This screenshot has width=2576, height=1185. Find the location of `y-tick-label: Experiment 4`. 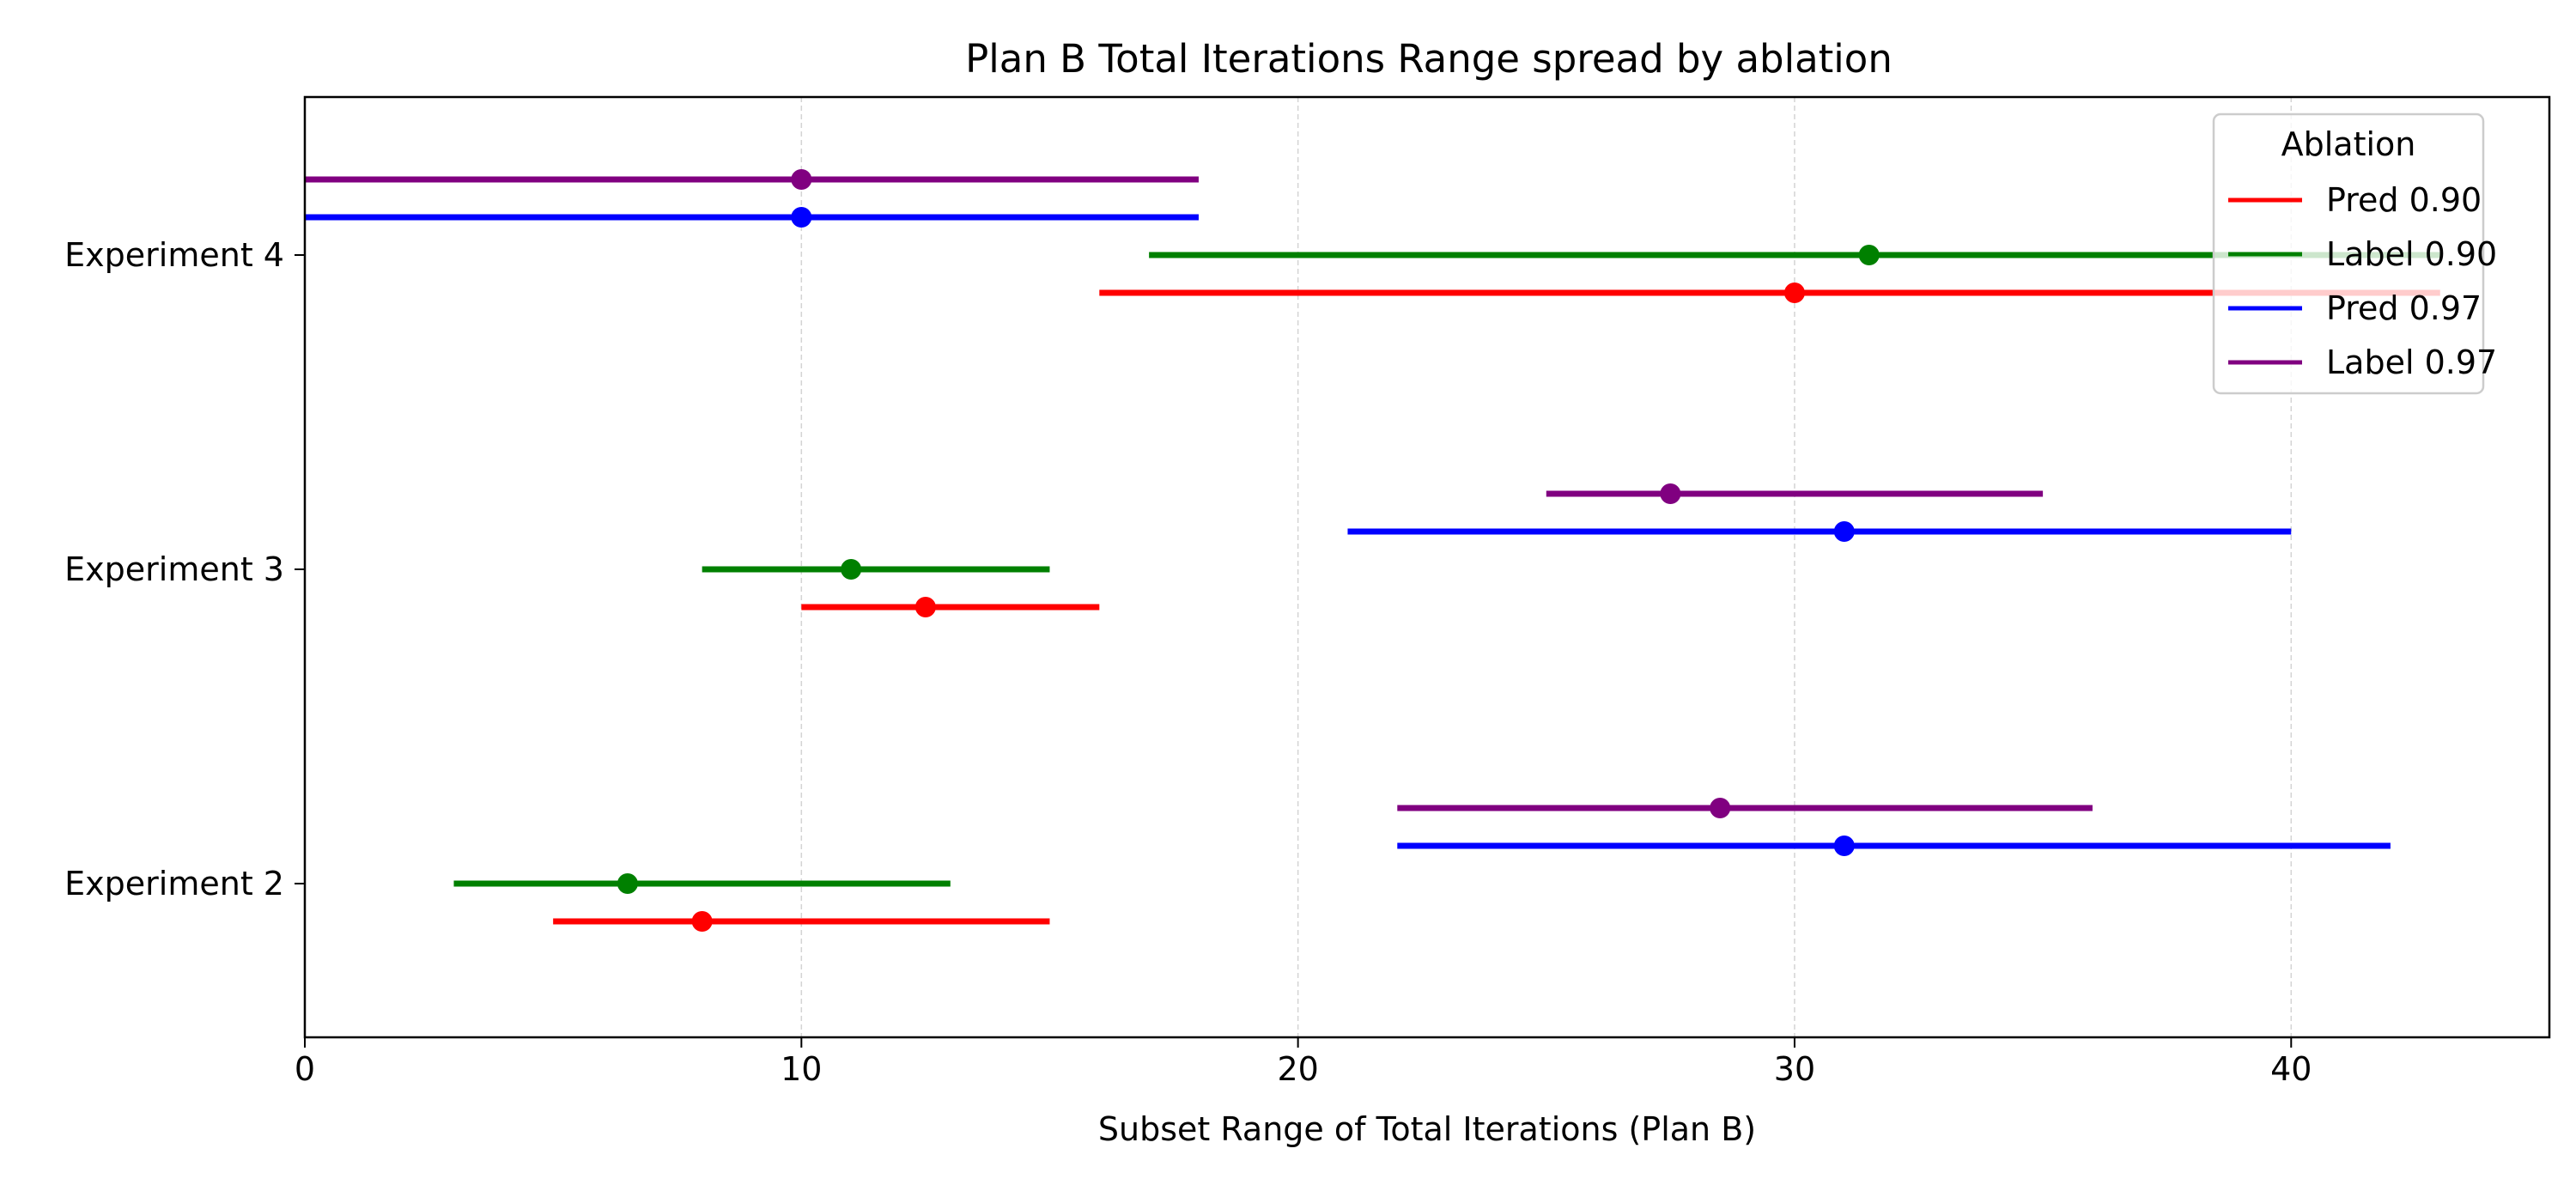

y-tick-label: Experiment 4 is located at coordinates (174, 255).